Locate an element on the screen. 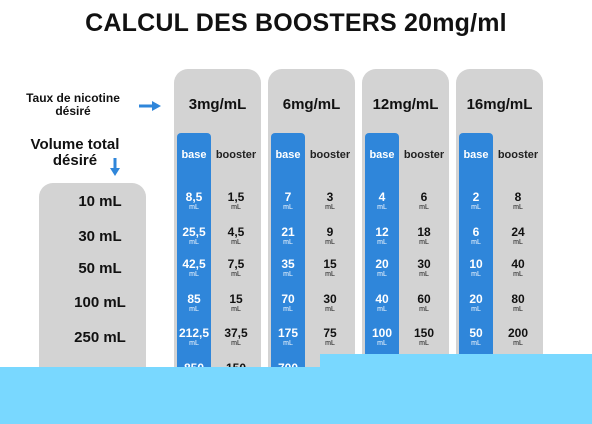 Image resolution: width=592 pixels, height=424 pixels. booster-value: 9 is located at coordinates (330, 232).